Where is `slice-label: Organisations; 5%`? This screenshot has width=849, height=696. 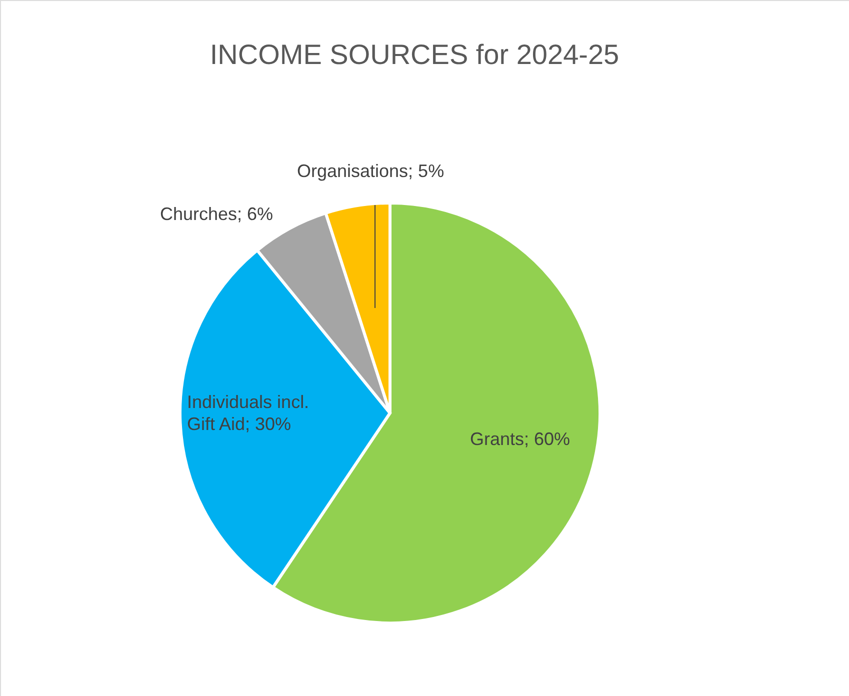 slice-label: Organisations; 5% is located at coordinates (370, 171).